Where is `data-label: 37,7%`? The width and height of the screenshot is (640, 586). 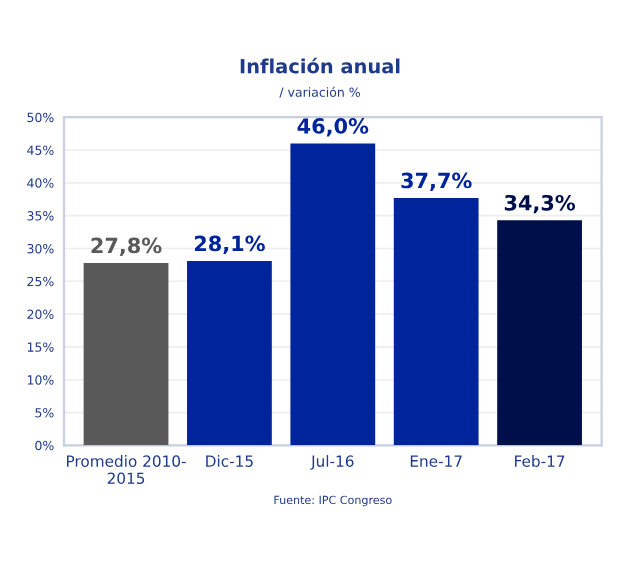
data-label: 37,7% is located at coordinates (436, 181).